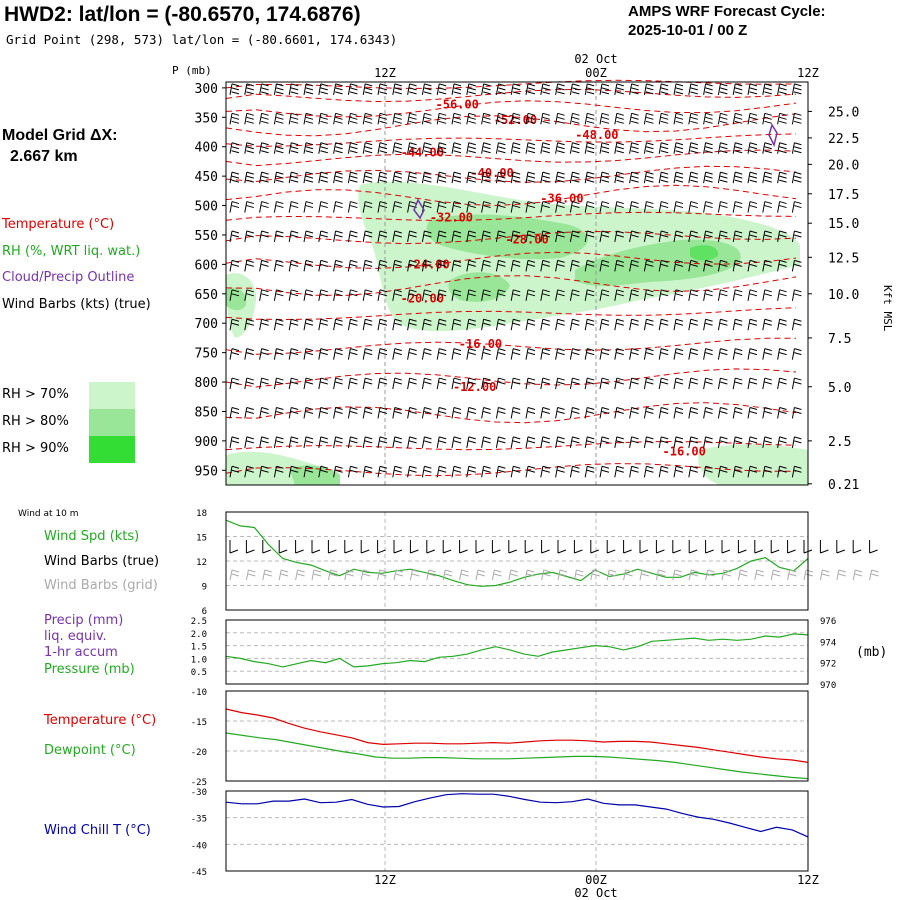 This screenshot has height=900, width=900. Describe the element at coordinates (385, 73) in the screenshot. I see `top-time-label: 12Z` at that location.